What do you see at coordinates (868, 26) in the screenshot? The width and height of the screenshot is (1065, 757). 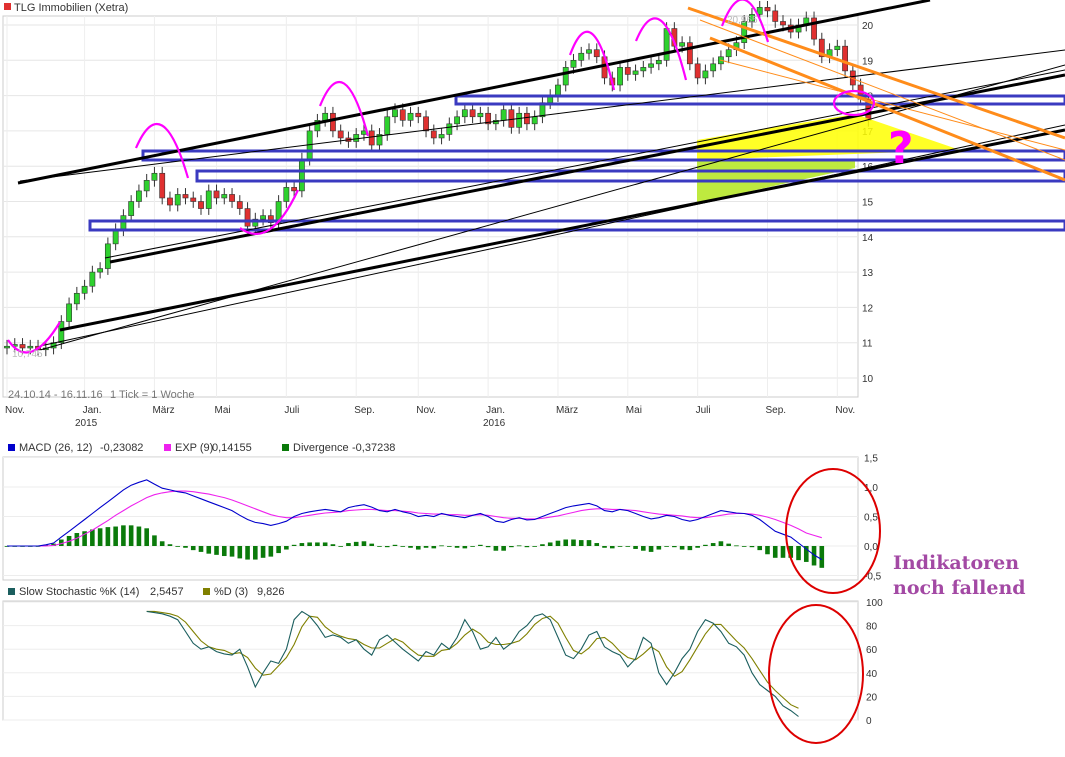 I see `price-y-tick: 20` at bounding box center [868, 26].